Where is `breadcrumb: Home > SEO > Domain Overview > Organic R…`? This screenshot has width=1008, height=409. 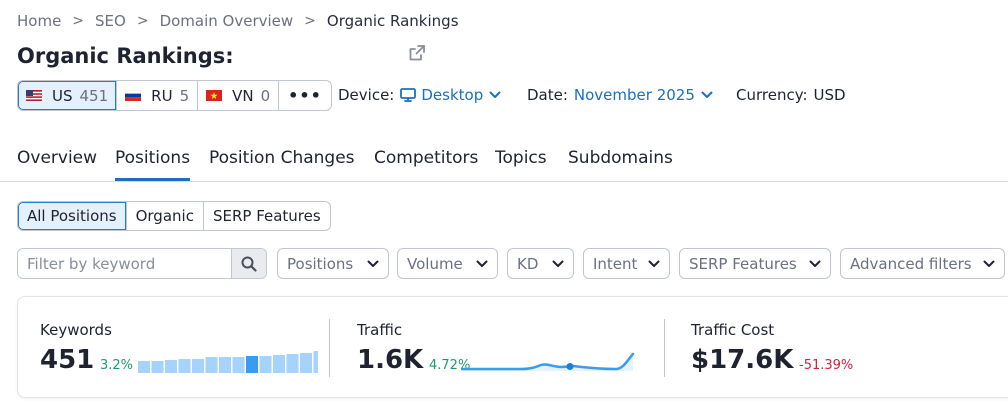 breadcrumb: Home > SEO > Domain Overview > Organic R… is located at coordinates (238, 21).